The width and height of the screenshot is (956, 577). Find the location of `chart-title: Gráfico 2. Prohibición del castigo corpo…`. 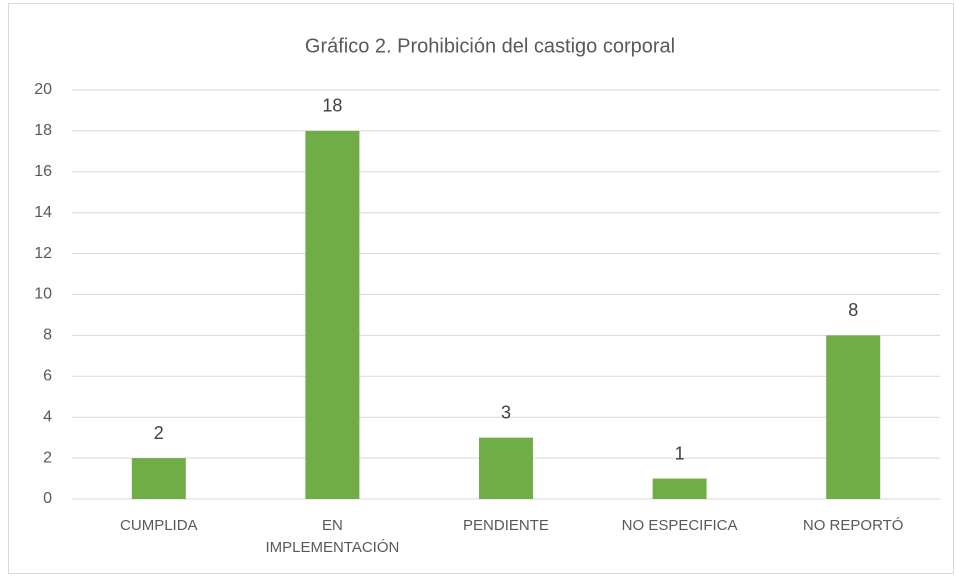

chart-title: Gráfico 2. Prohibición del castigo corpo… is located at coordinates (490, 46).